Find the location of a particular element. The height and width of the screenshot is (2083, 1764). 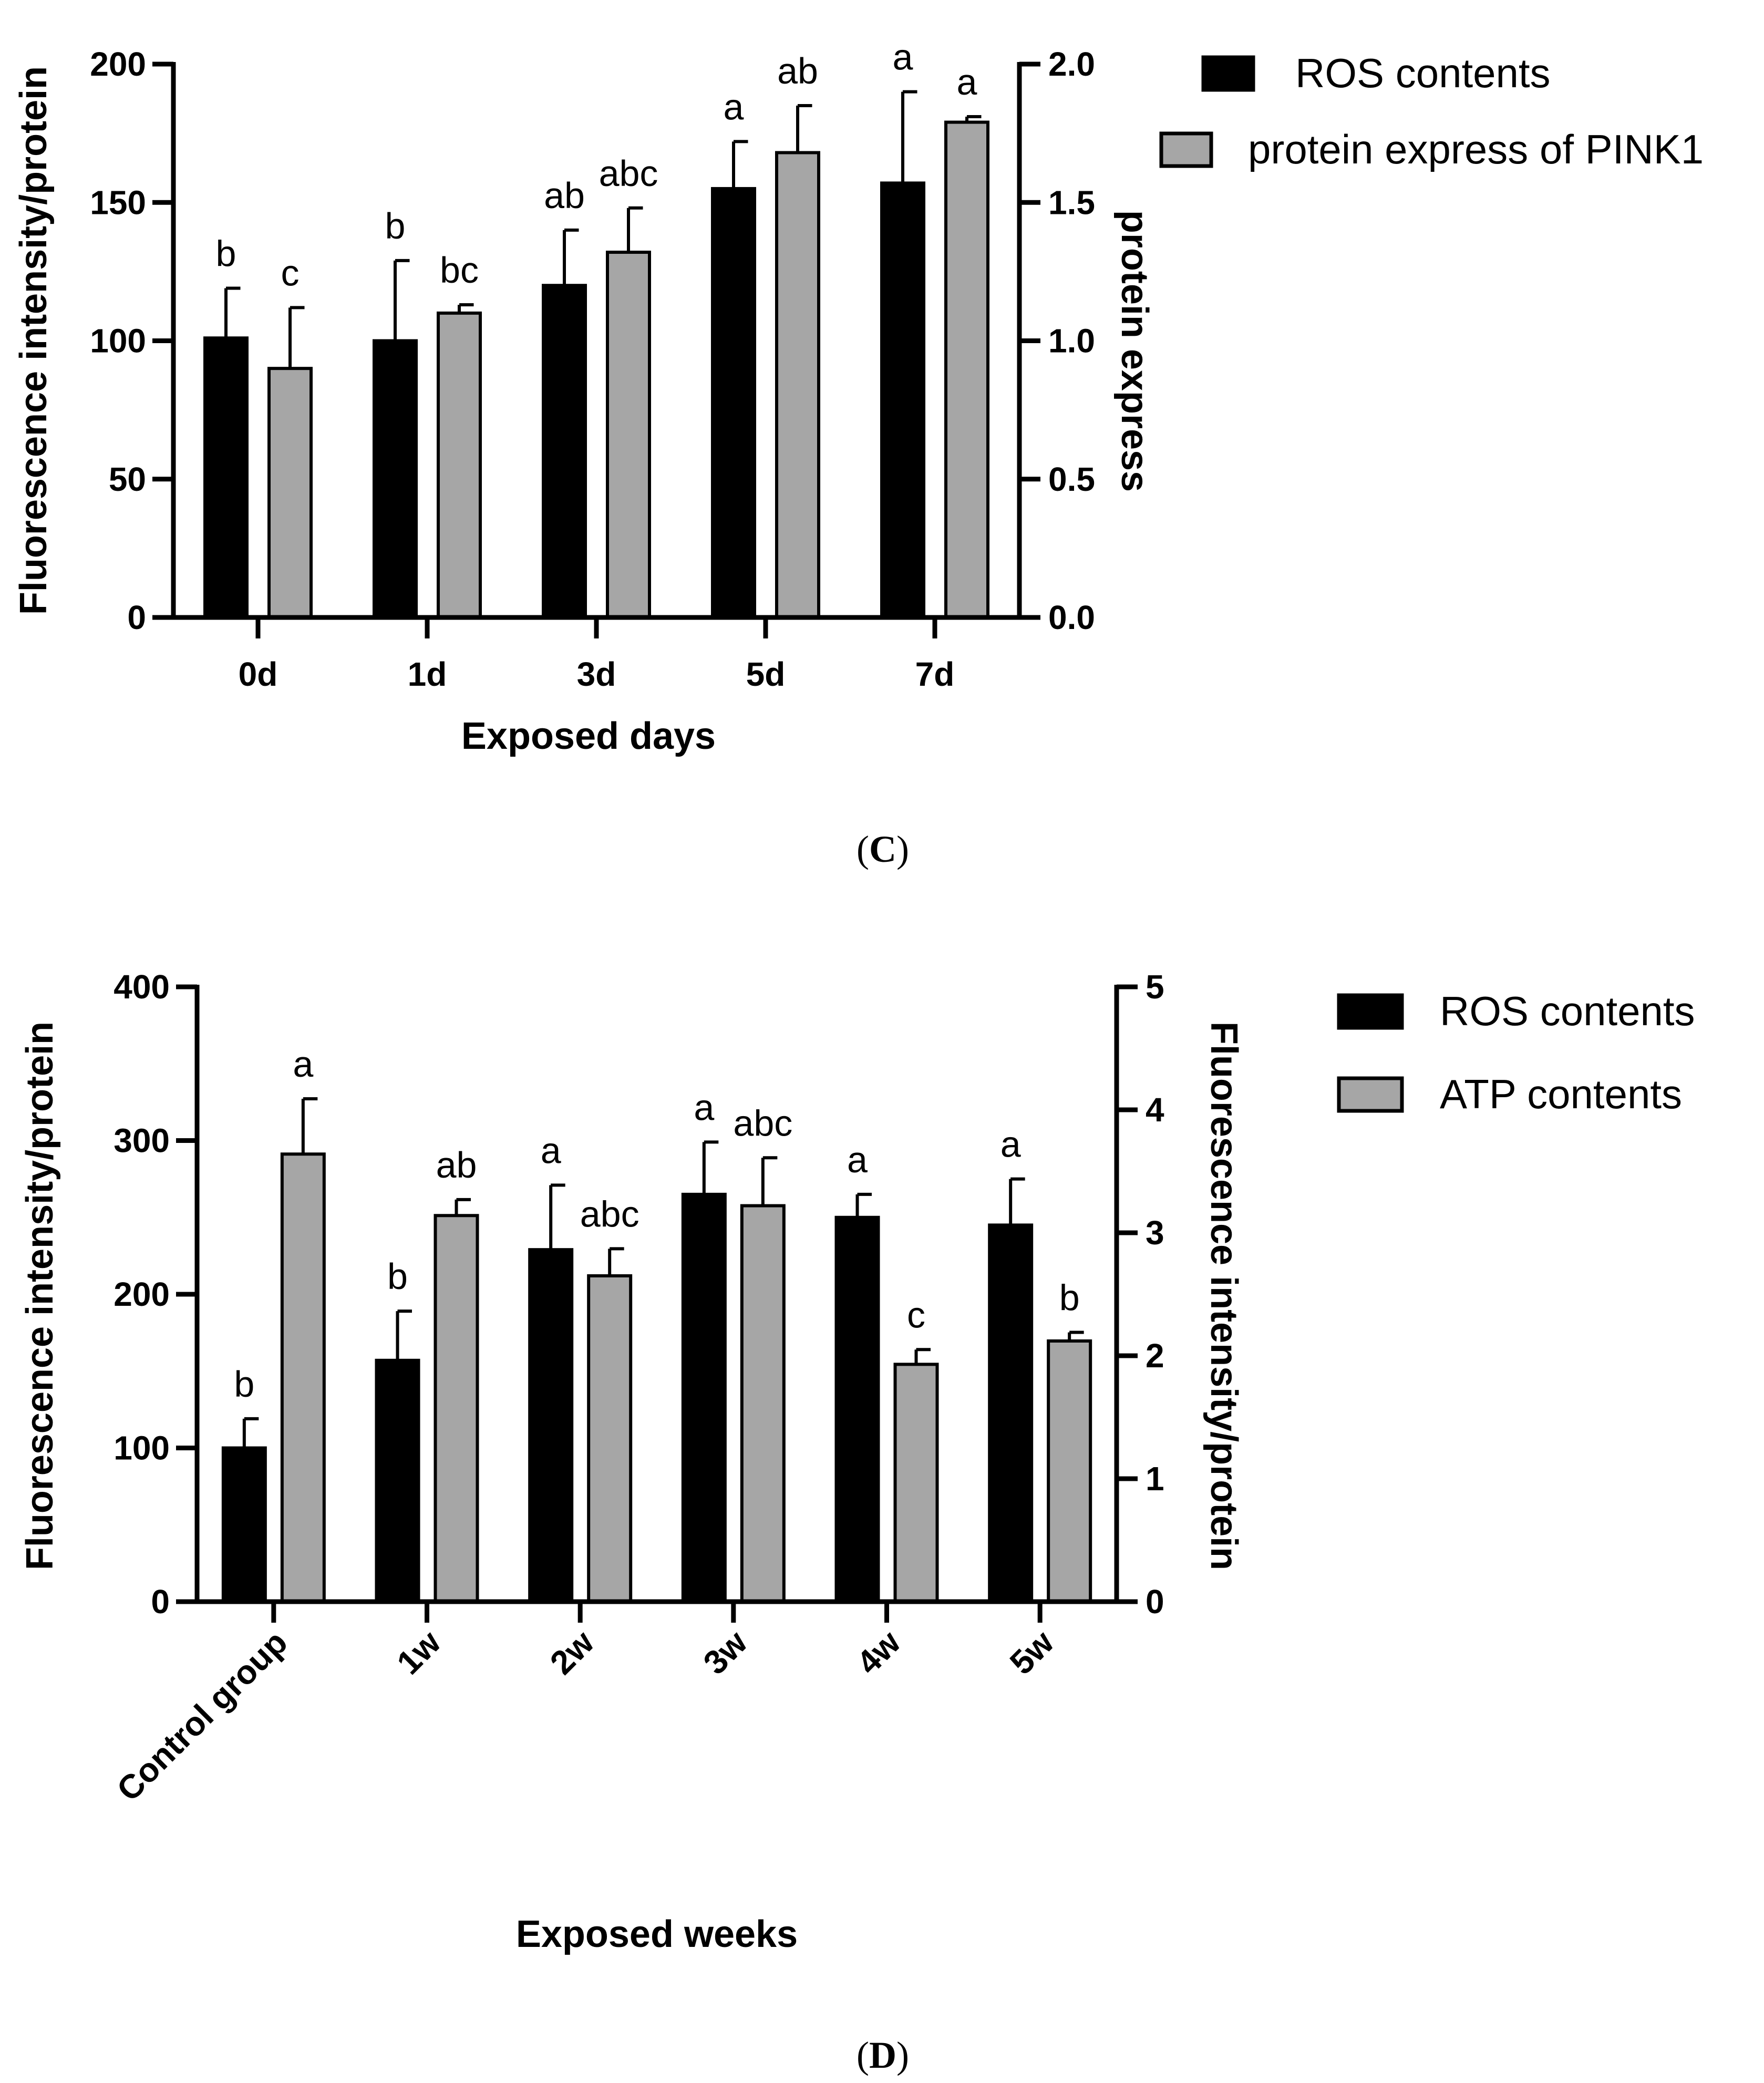

x-tick-label: 1d is located at coordinates (428, 674).